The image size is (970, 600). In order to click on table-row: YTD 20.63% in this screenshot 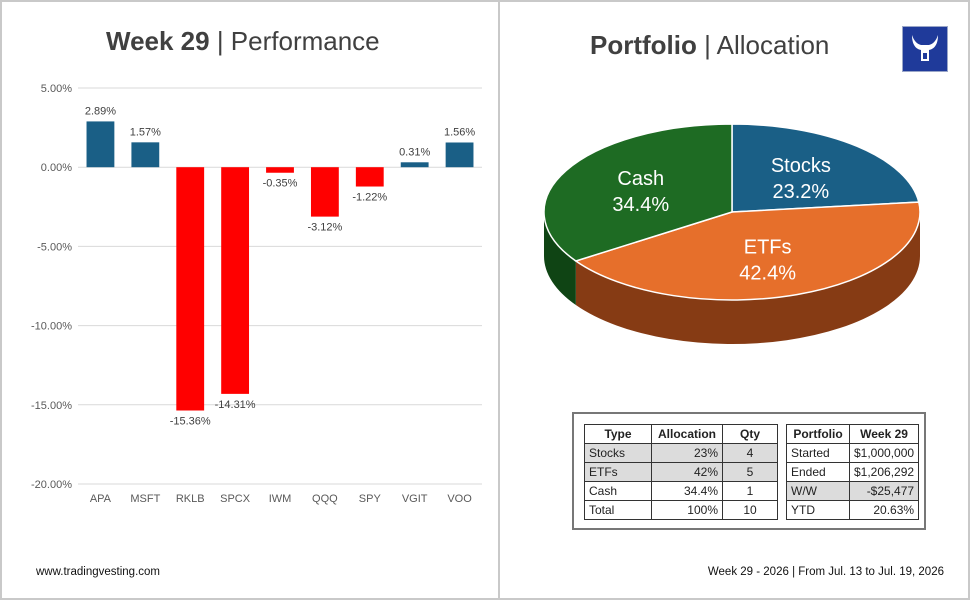, I will do `click(853, 510)`.